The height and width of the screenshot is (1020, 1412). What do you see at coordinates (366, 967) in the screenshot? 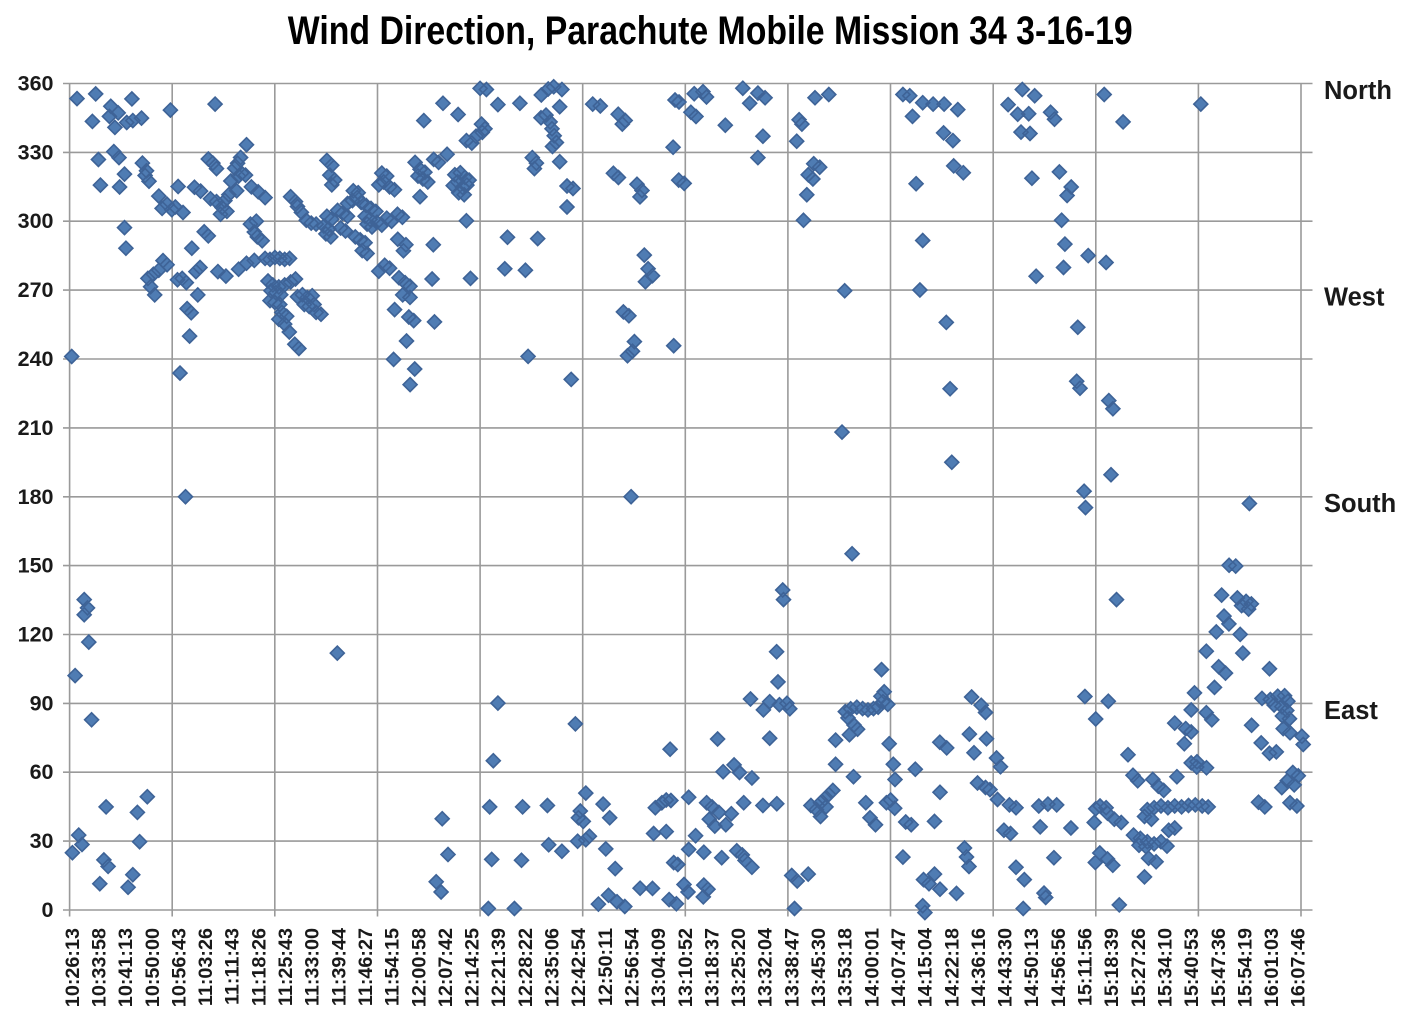
I see `svg-text: 11:46:27` at bounding box center [366, 967].